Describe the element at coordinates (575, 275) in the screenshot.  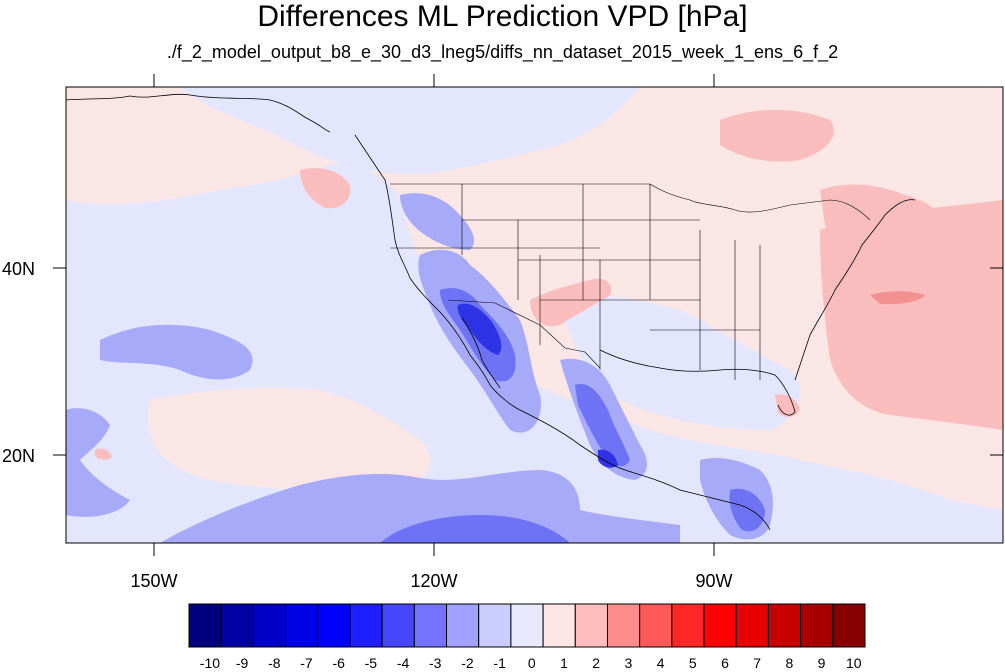
I see `border-states-horizontal` at that location.